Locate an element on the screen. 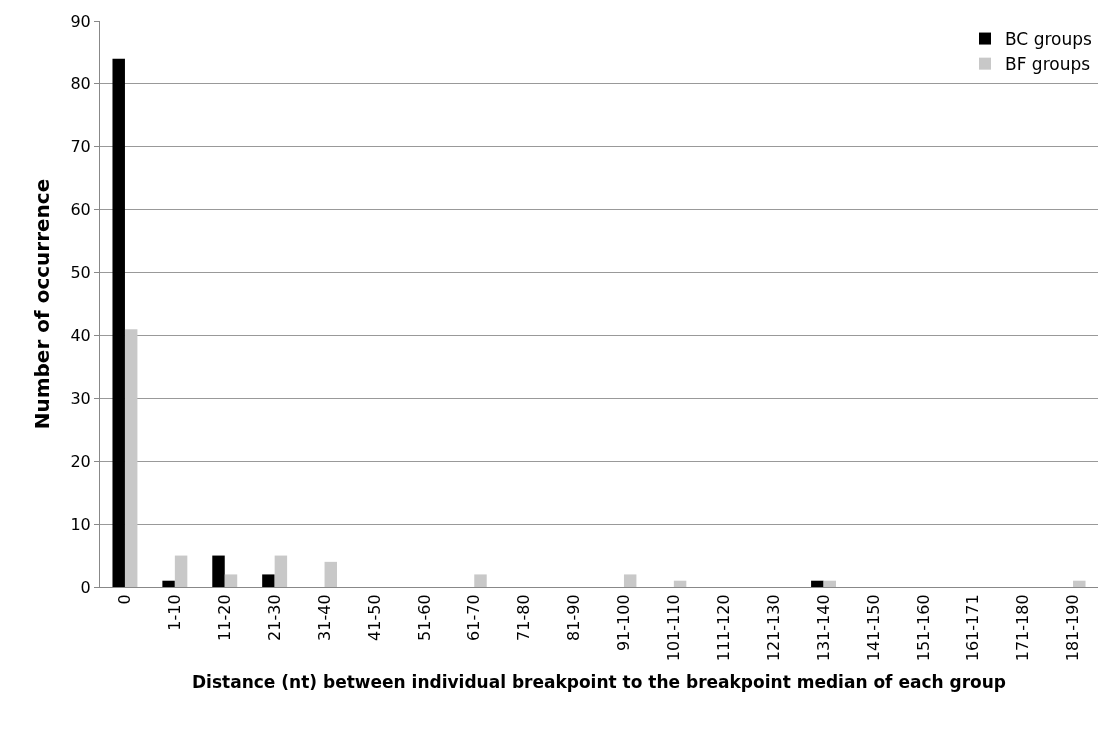  x-tick-label: 101-110 is located at coordinates (674, 628).